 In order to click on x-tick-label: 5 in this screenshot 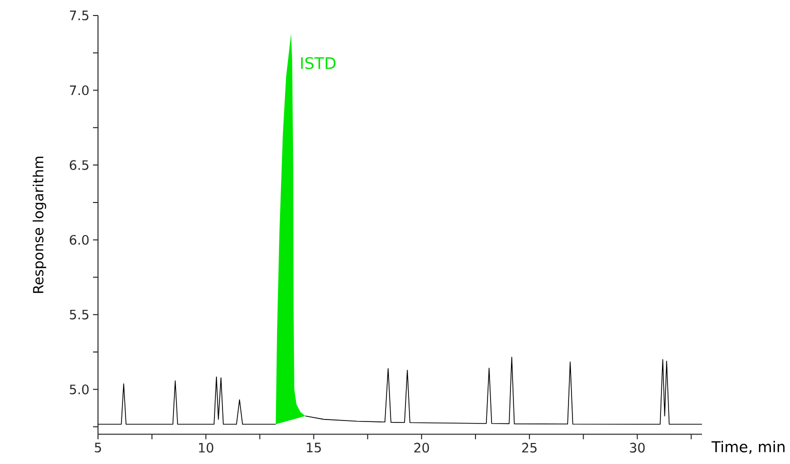, I will do `click(97, 447)`.